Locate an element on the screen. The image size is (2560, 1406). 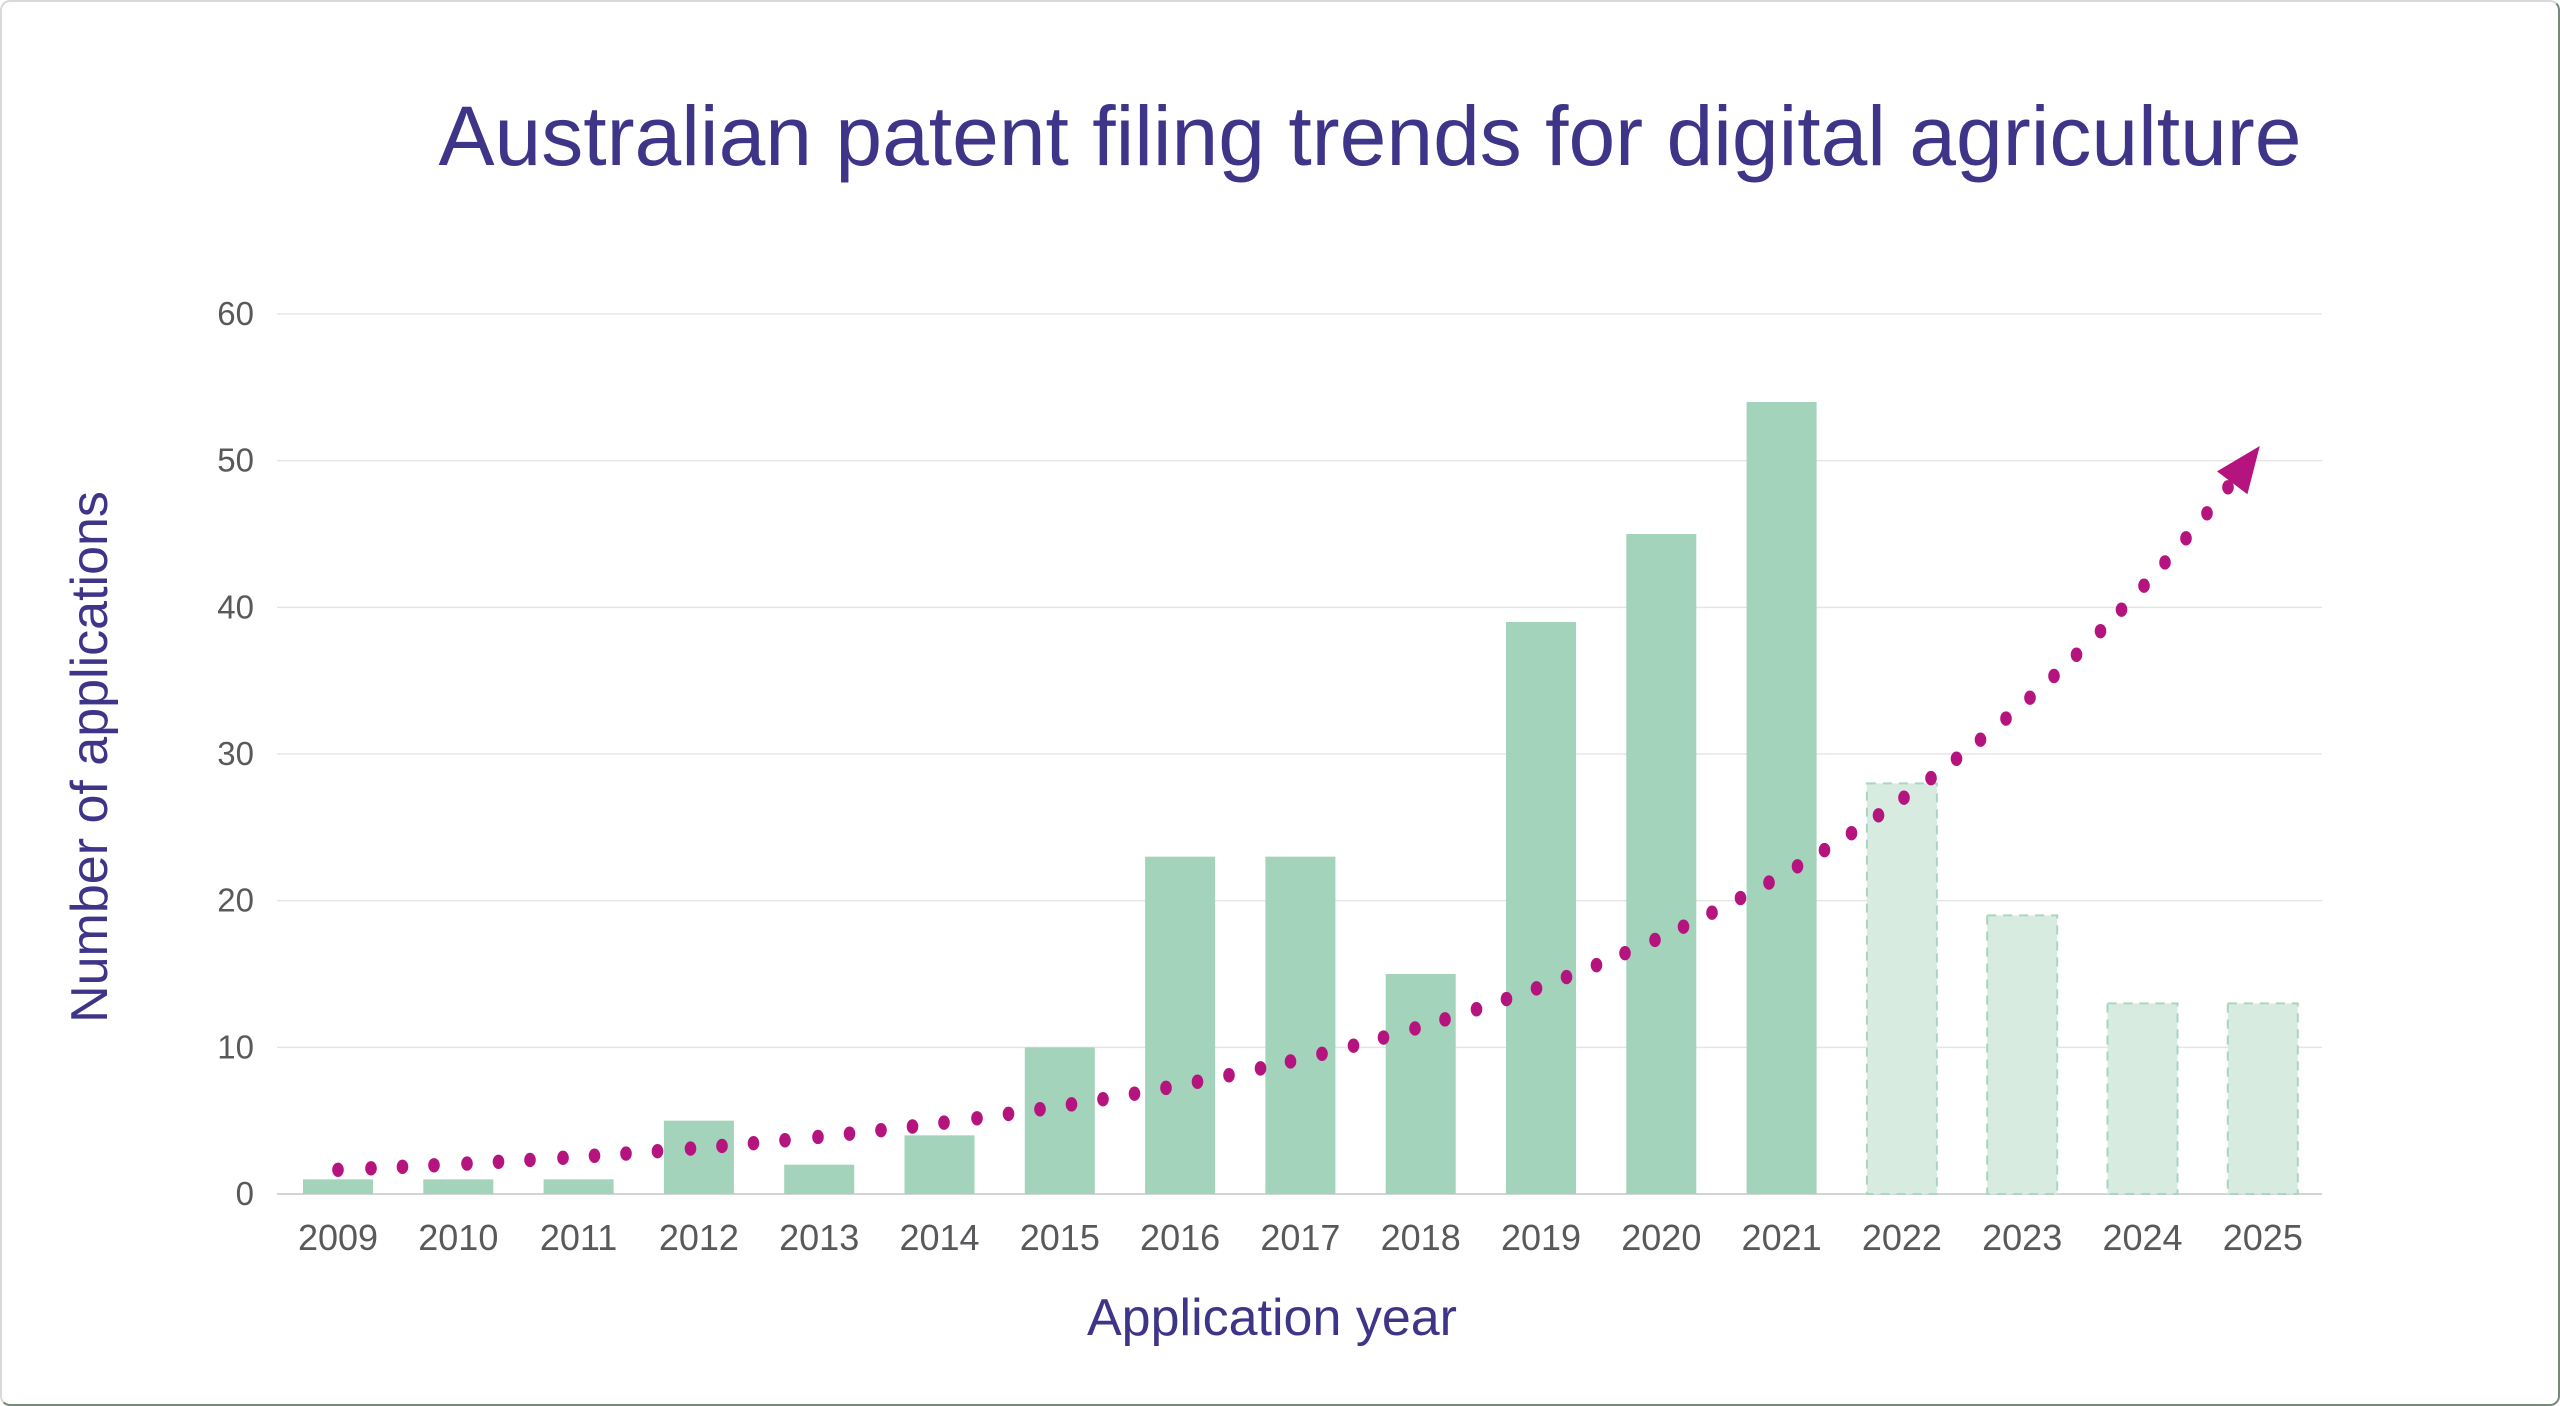
x-tick-2011: 2011 is located at coordinates (578, 1237).